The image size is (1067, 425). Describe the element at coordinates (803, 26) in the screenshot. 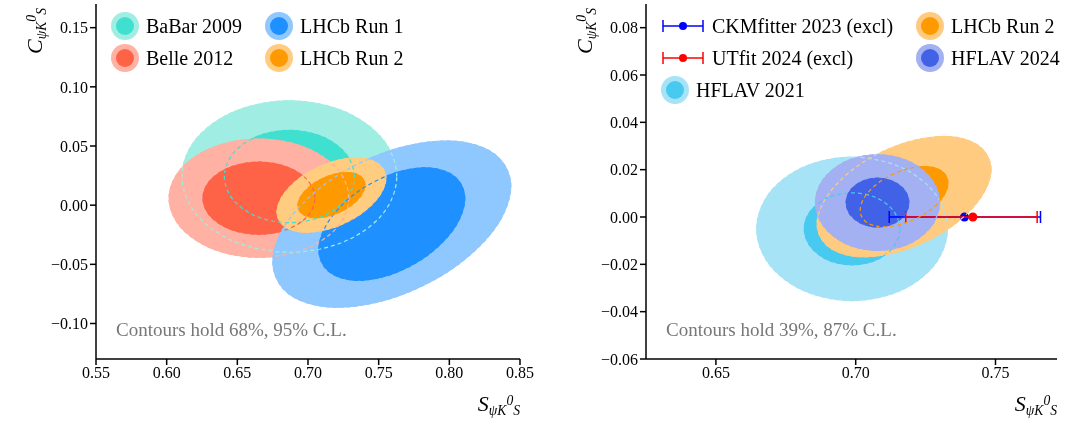

I see `legend-label: CKMfitter 2023 (excl)` at that location.